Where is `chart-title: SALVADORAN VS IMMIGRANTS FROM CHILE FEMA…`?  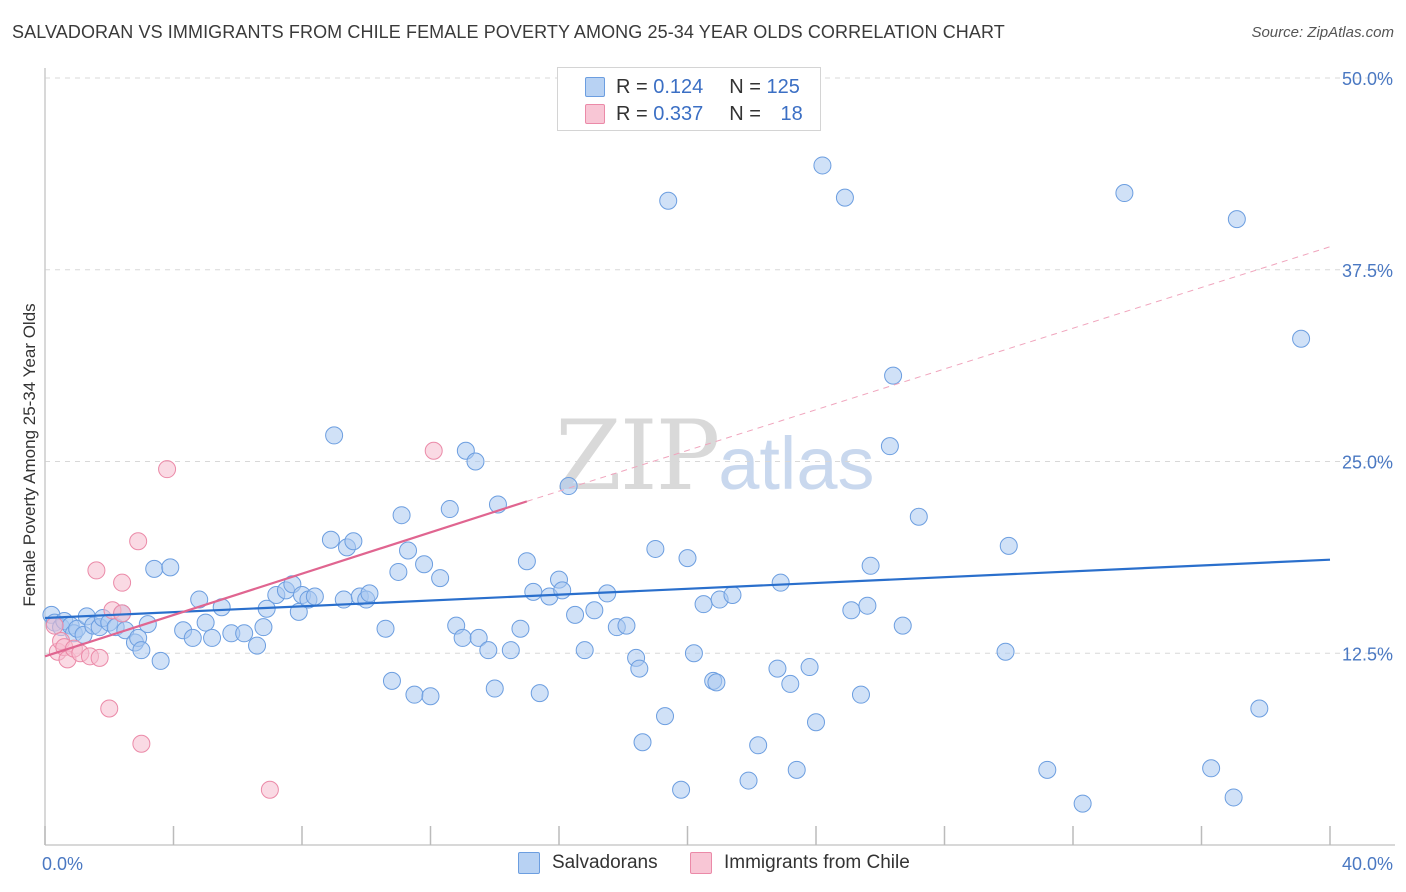
chart-title: SALVADORAN VS IMMIGRANTS FROM CHILE FEMA… is located at coordinates (508, 32).